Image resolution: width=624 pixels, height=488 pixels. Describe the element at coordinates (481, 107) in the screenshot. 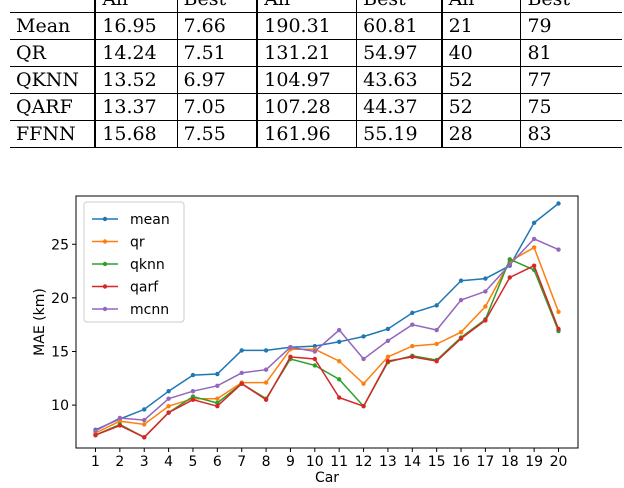

I see `table-cell: 52` at that location.